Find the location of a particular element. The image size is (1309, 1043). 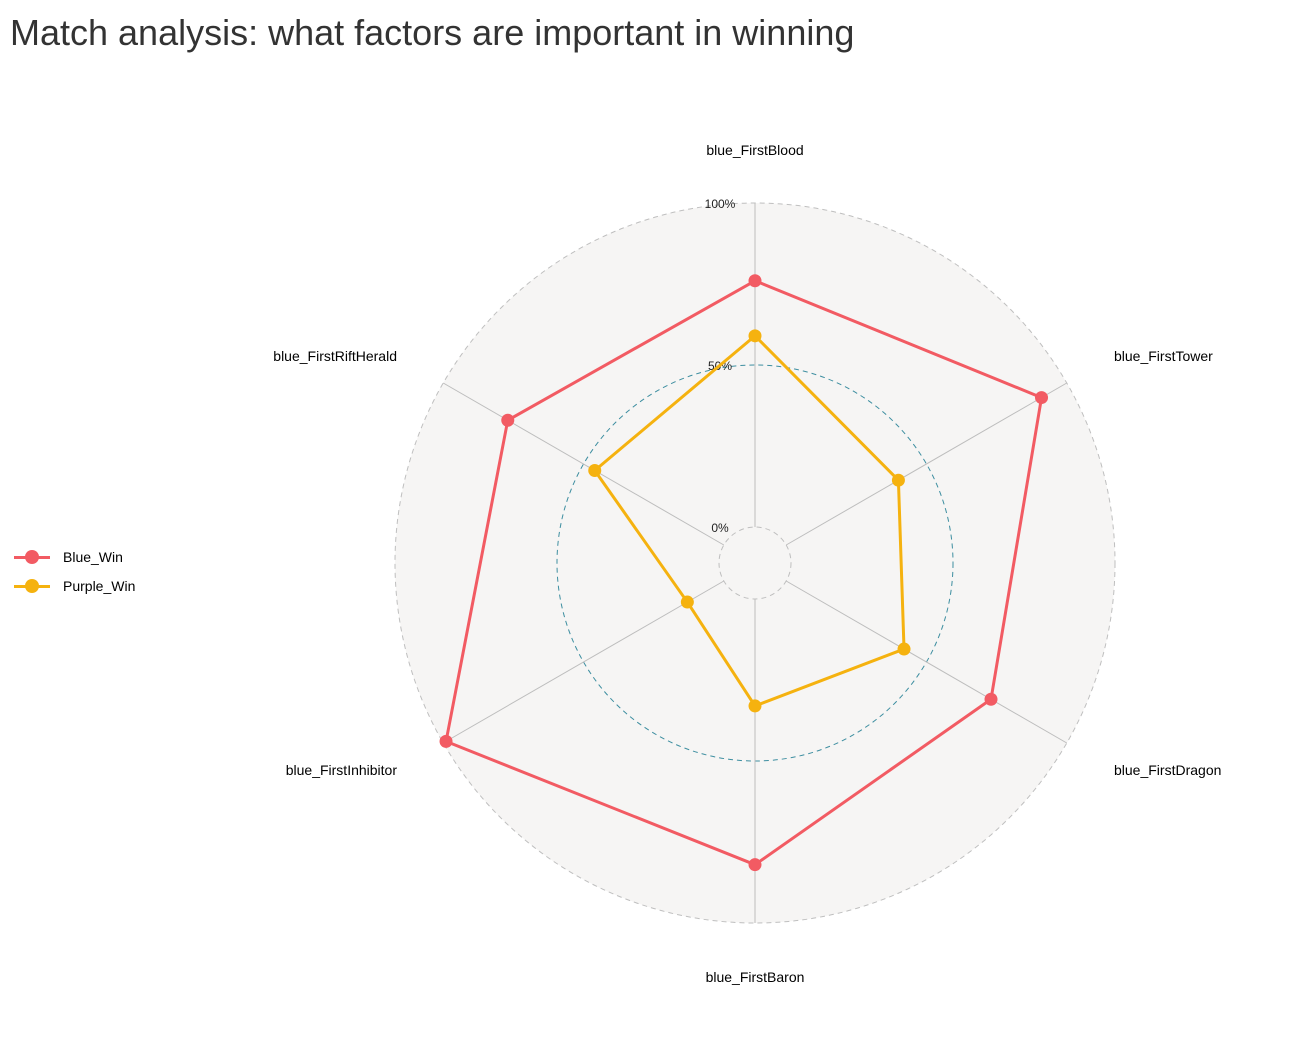

point-blue-win-blue_FirstRiftHerald is located at coordinates (508, 420).